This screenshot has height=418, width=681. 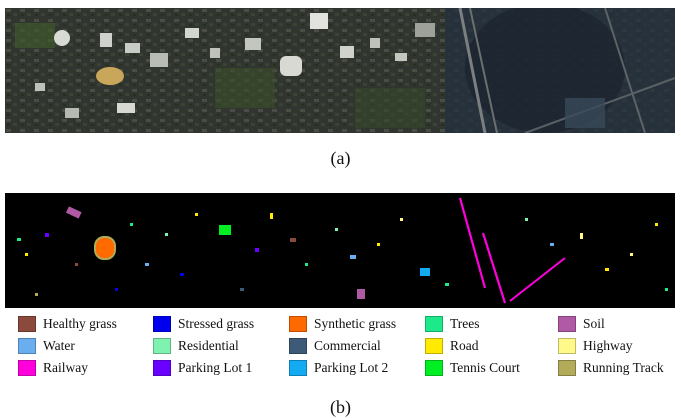 I want to click on legend-item-commercial: Commercial, so click(x=335, y=346).